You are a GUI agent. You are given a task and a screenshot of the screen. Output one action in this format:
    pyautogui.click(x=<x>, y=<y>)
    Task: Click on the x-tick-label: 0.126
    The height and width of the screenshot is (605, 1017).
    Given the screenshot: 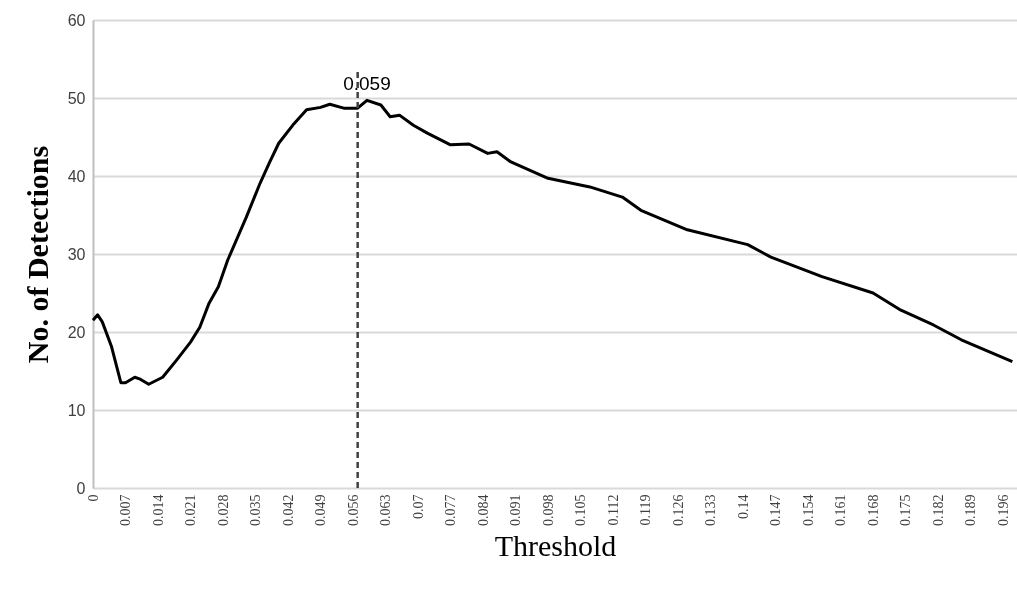 What is the action you would take?
    pyautogui.click(x=678, y=510)
    